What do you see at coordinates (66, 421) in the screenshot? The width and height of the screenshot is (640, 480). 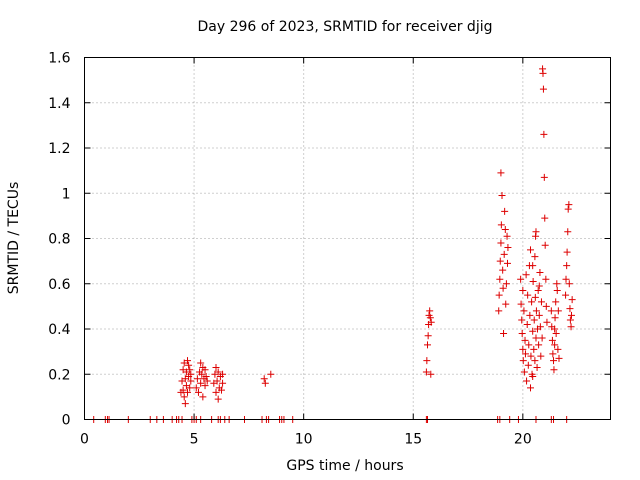 I see `y-tick-label: 0` at bounding box center [66, 421].